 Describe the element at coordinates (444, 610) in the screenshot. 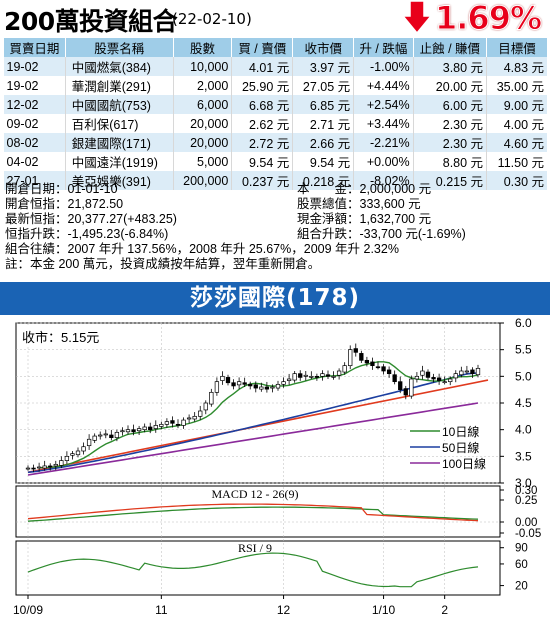

I see `x-tick-label: 2` at that location.